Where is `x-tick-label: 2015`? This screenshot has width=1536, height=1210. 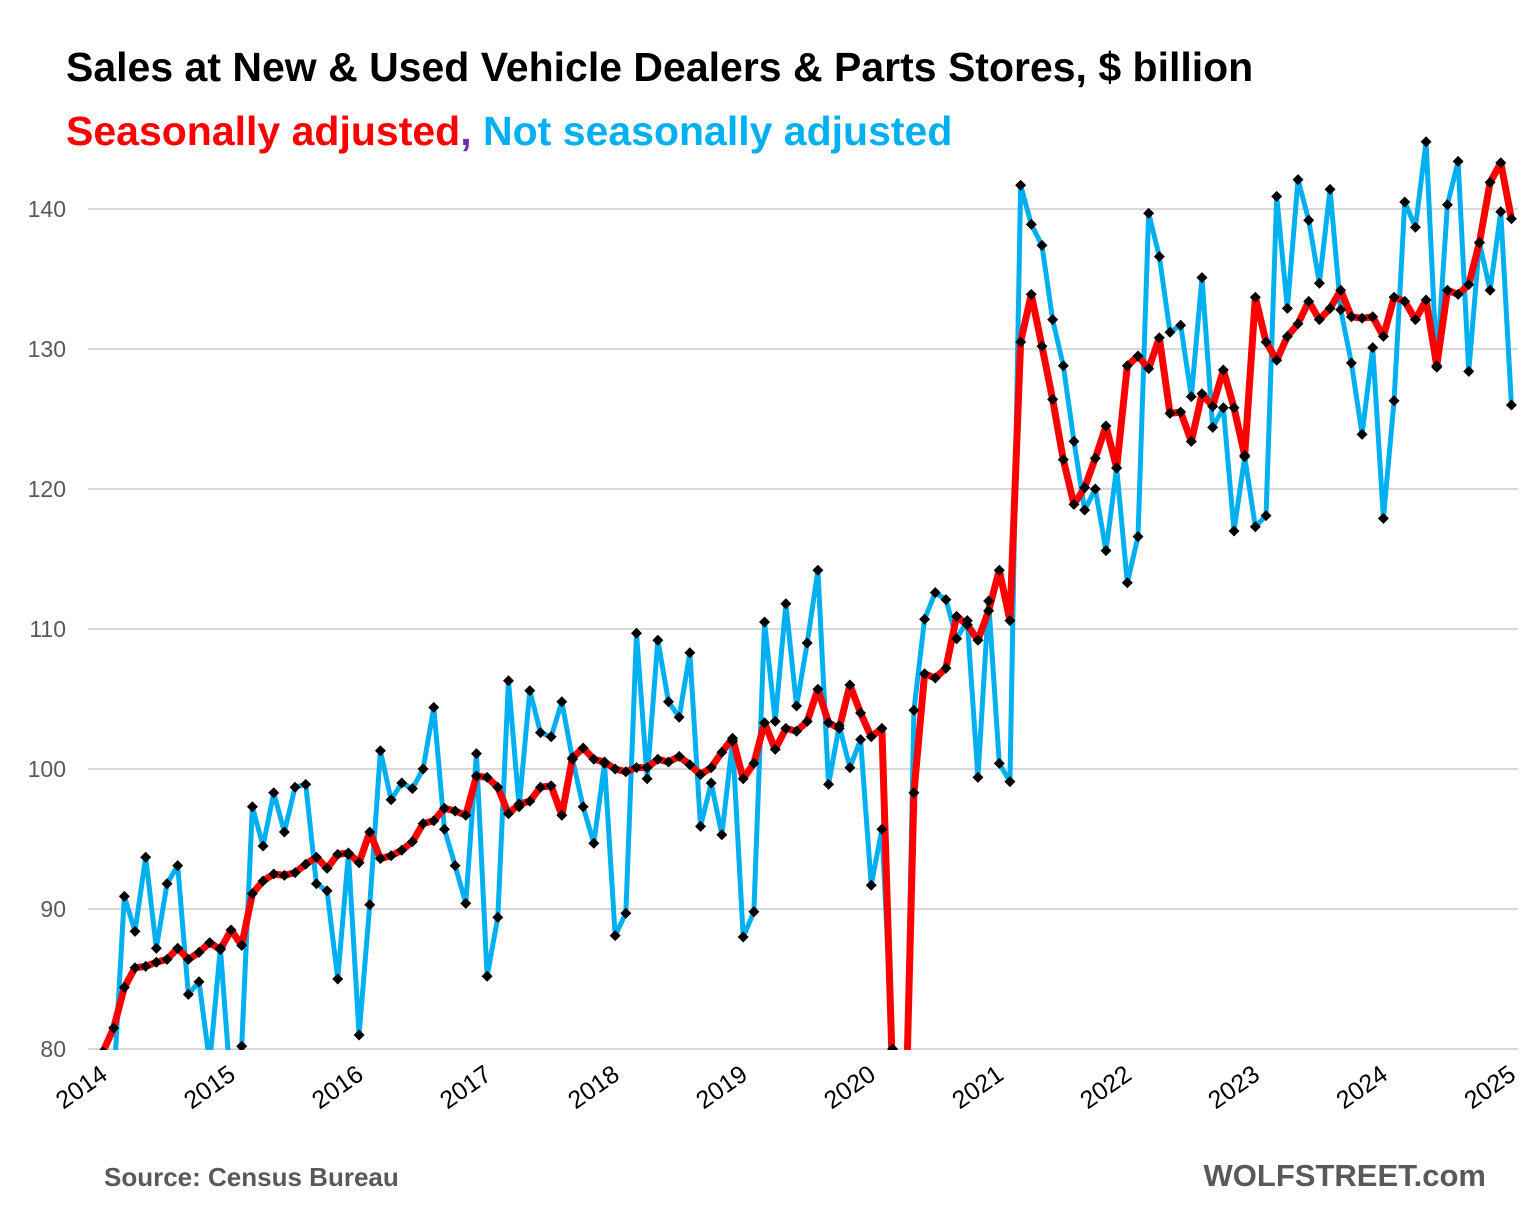 x-tick-label: 2015 is located at coordinates (210, 1087).